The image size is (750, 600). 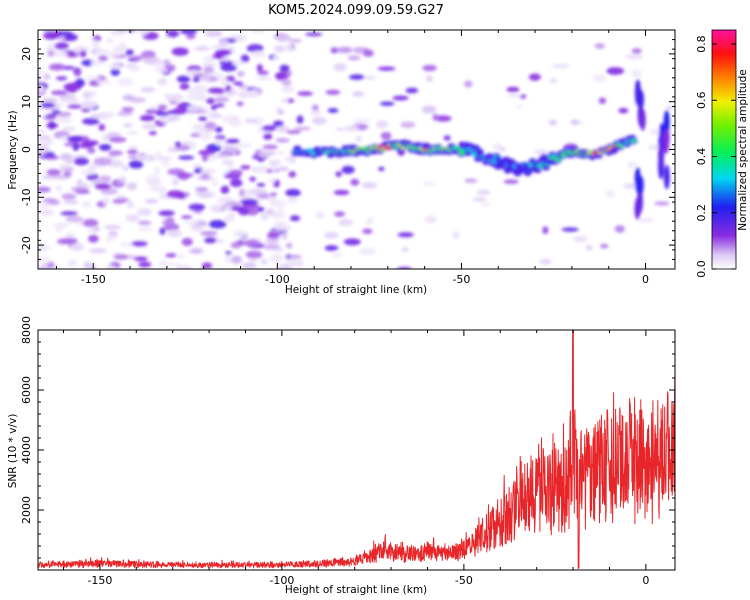 What do you see at coordinates (701, 44) in the screenshot?
I see `colorbar-tick-label: 0.8` at bounding box center [701, 44].